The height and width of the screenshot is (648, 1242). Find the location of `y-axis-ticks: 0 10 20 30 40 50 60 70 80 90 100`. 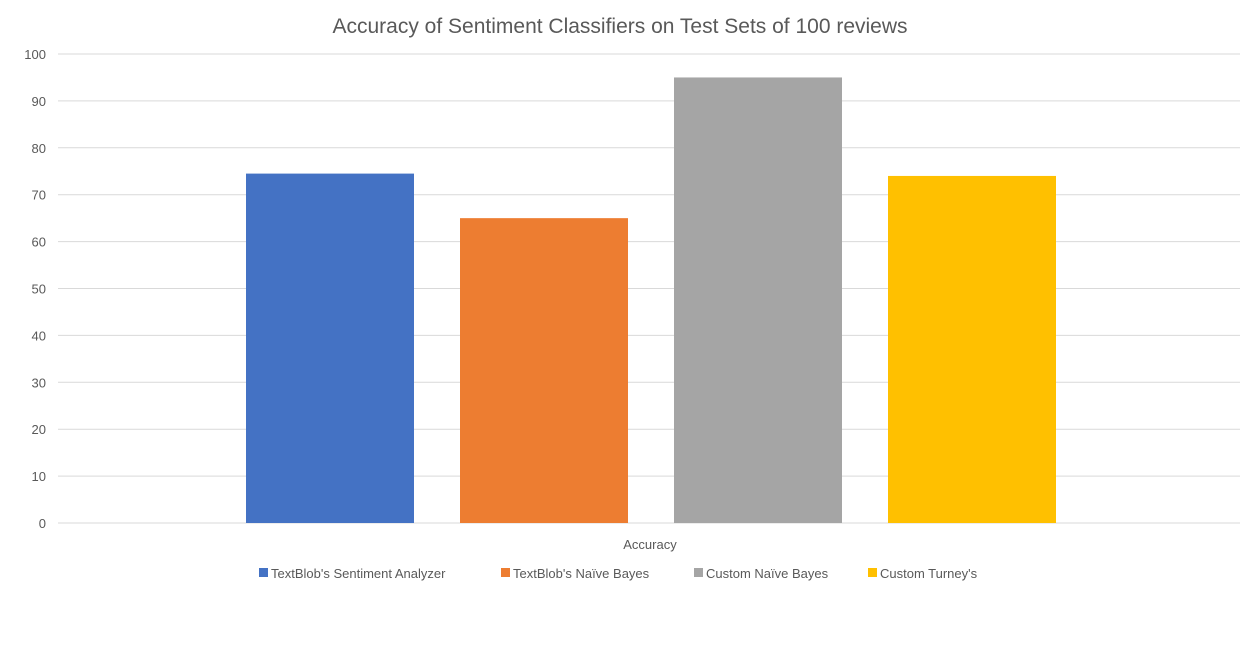

y-axis-ticks: 0 10 20 30 40 50 60 70 80 90 100 is located at coordinates (35, 289).